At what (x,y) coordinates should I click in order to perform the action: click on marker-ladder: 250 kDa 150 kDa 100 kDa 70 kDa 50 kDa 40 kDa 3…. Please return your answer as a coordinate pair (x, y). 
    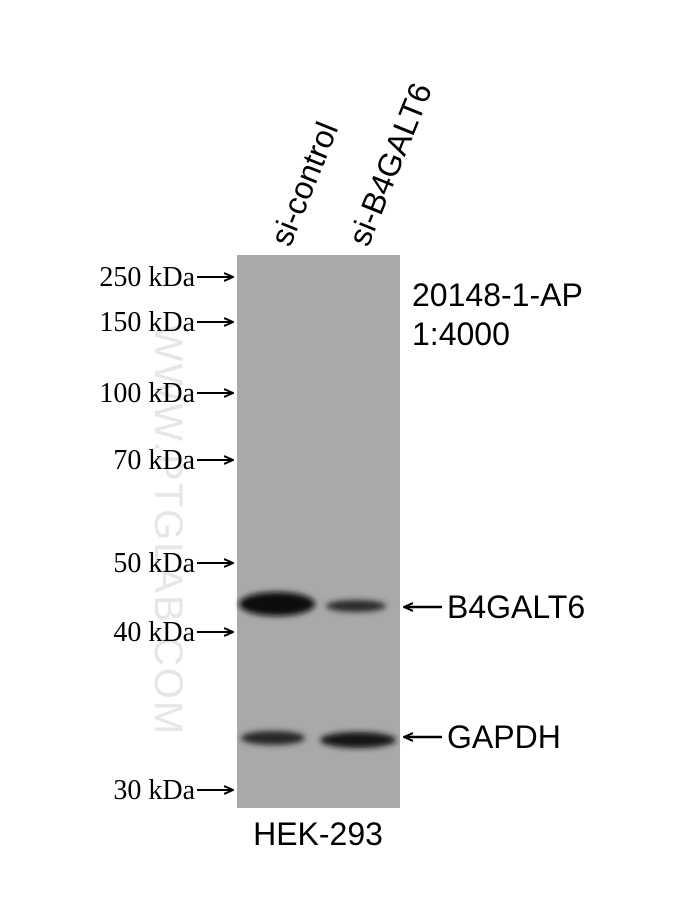
    Looking at the image, I should click on (166, 534).